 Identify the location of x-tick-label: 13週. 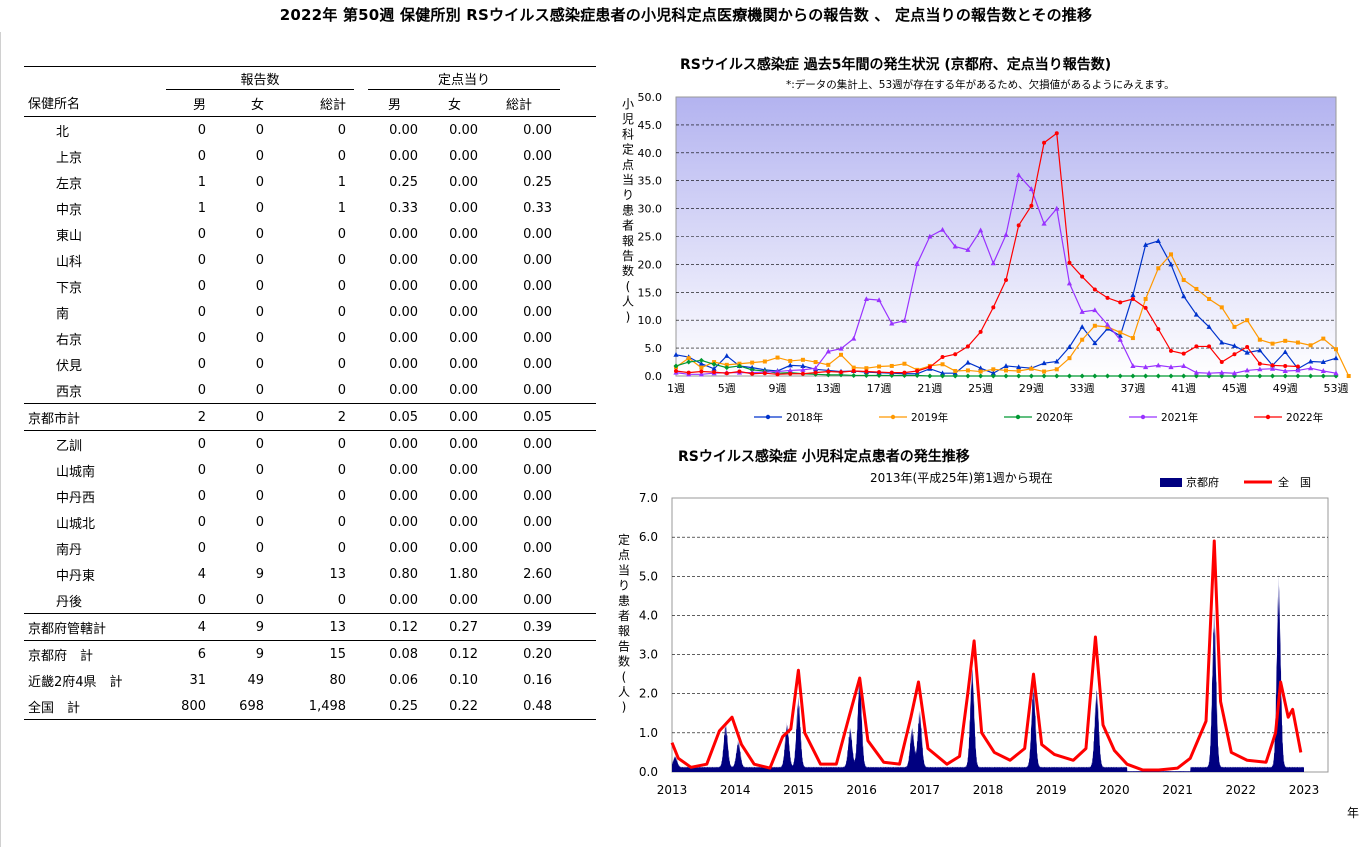
(828, 388).